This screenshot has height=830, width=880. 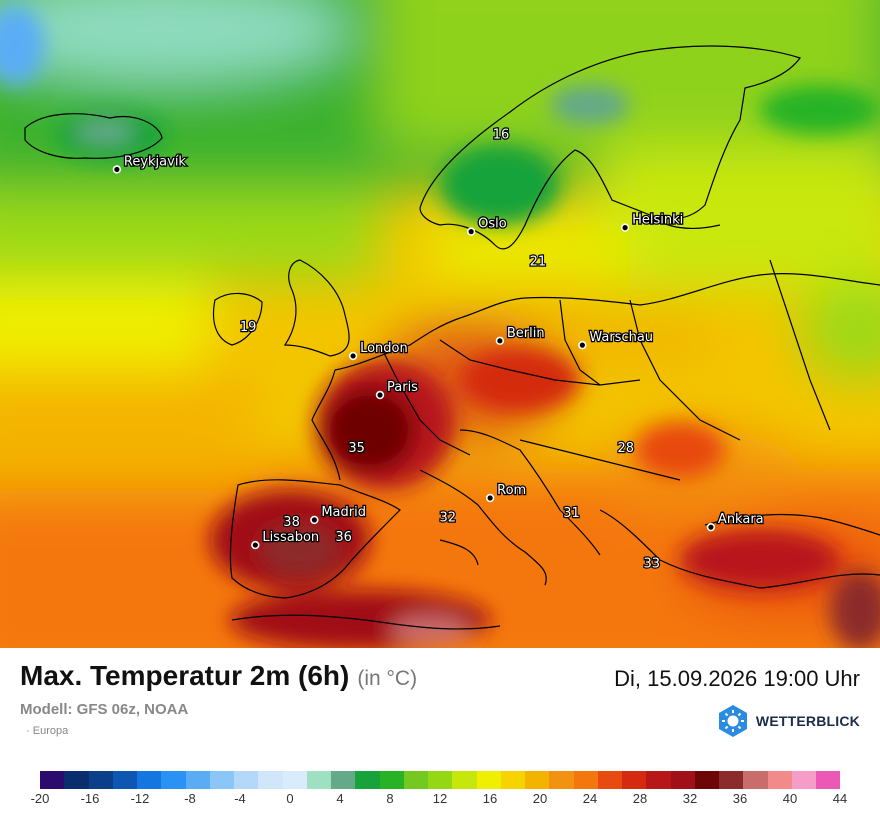 I want to click on legend-tick-label: 36, so click(x=740, y=798).